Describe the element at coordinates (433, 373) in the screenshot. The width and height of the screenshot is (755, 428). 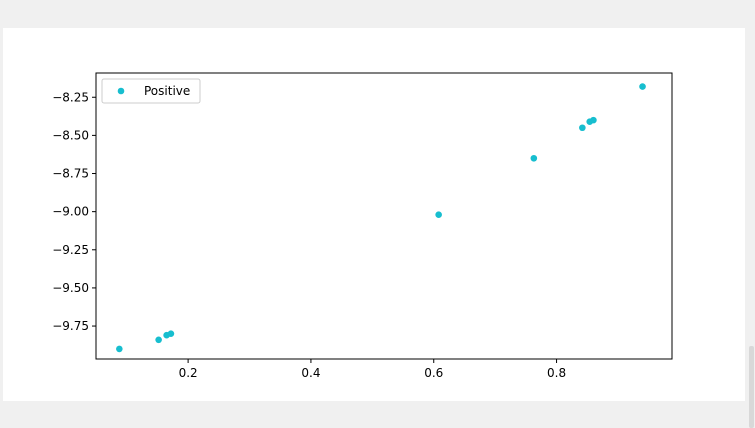
I see `x-tick-label: 0.6` at that location.